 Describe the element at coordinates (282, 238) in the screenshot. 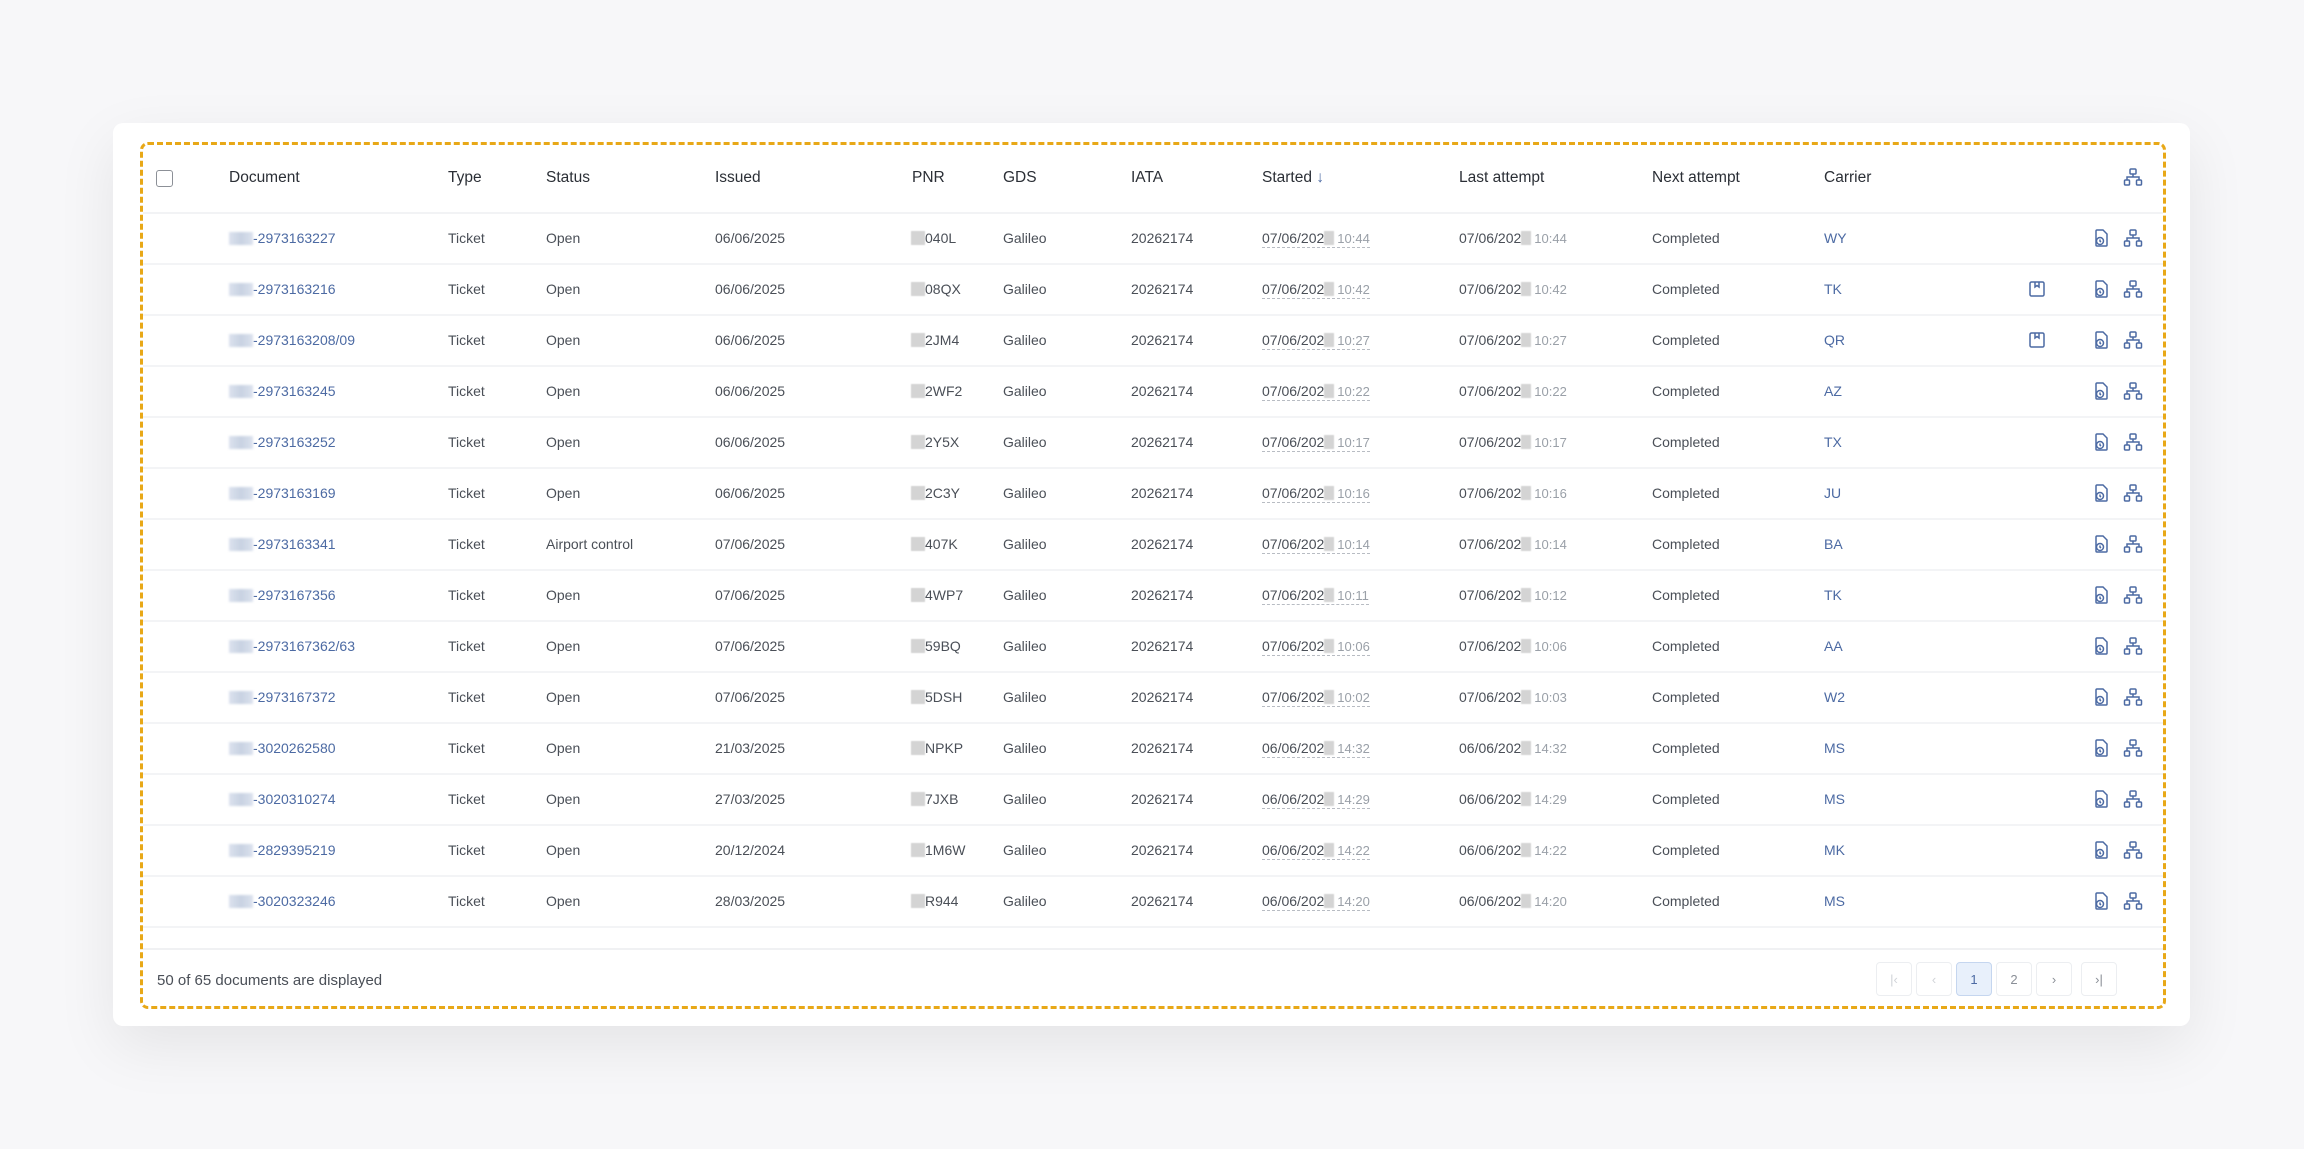

I see `document-link: -2973163227` at that location.